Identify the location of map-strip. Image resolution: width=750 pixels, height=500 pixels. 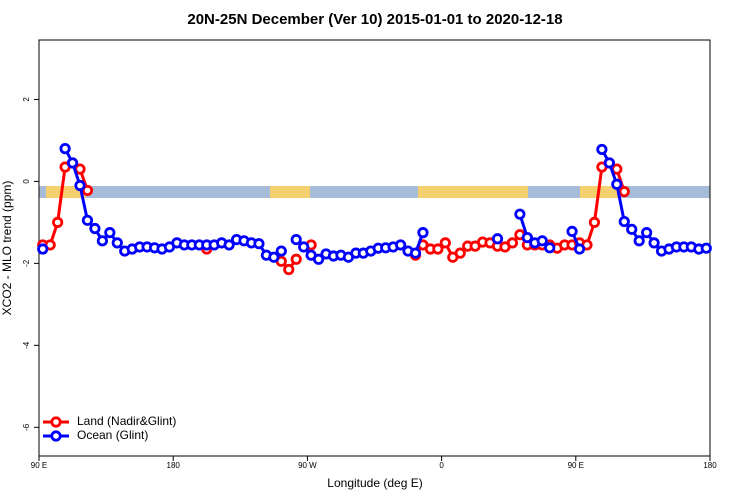
(374, 192).